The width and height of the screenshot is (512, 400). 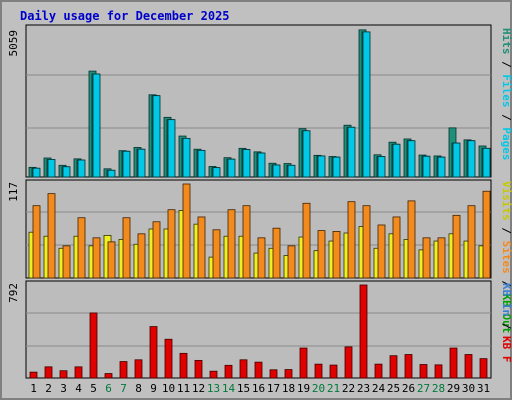 I want to click on x-tick-label-23: 23, so click(x=363, y=388).